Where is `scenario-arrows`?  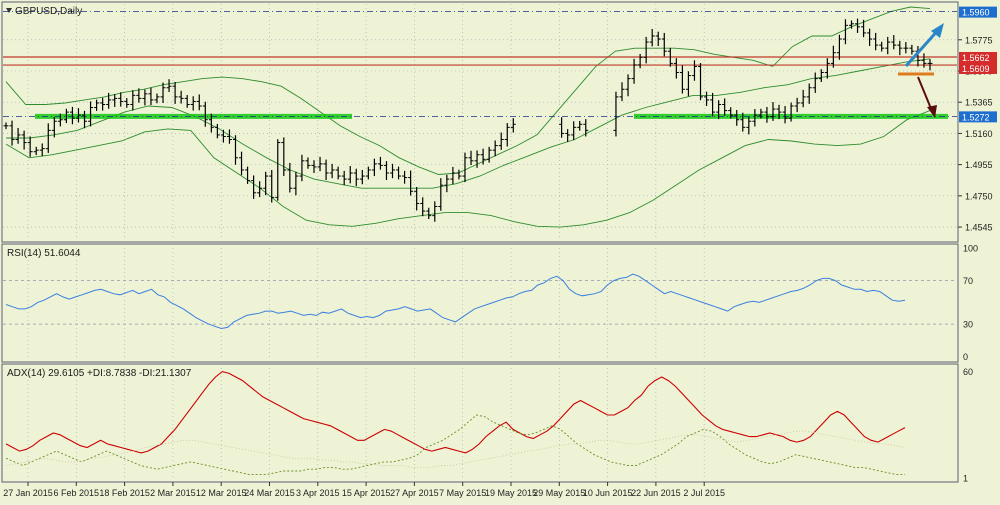
scenario-arrows is located at coordinates (921, 70).